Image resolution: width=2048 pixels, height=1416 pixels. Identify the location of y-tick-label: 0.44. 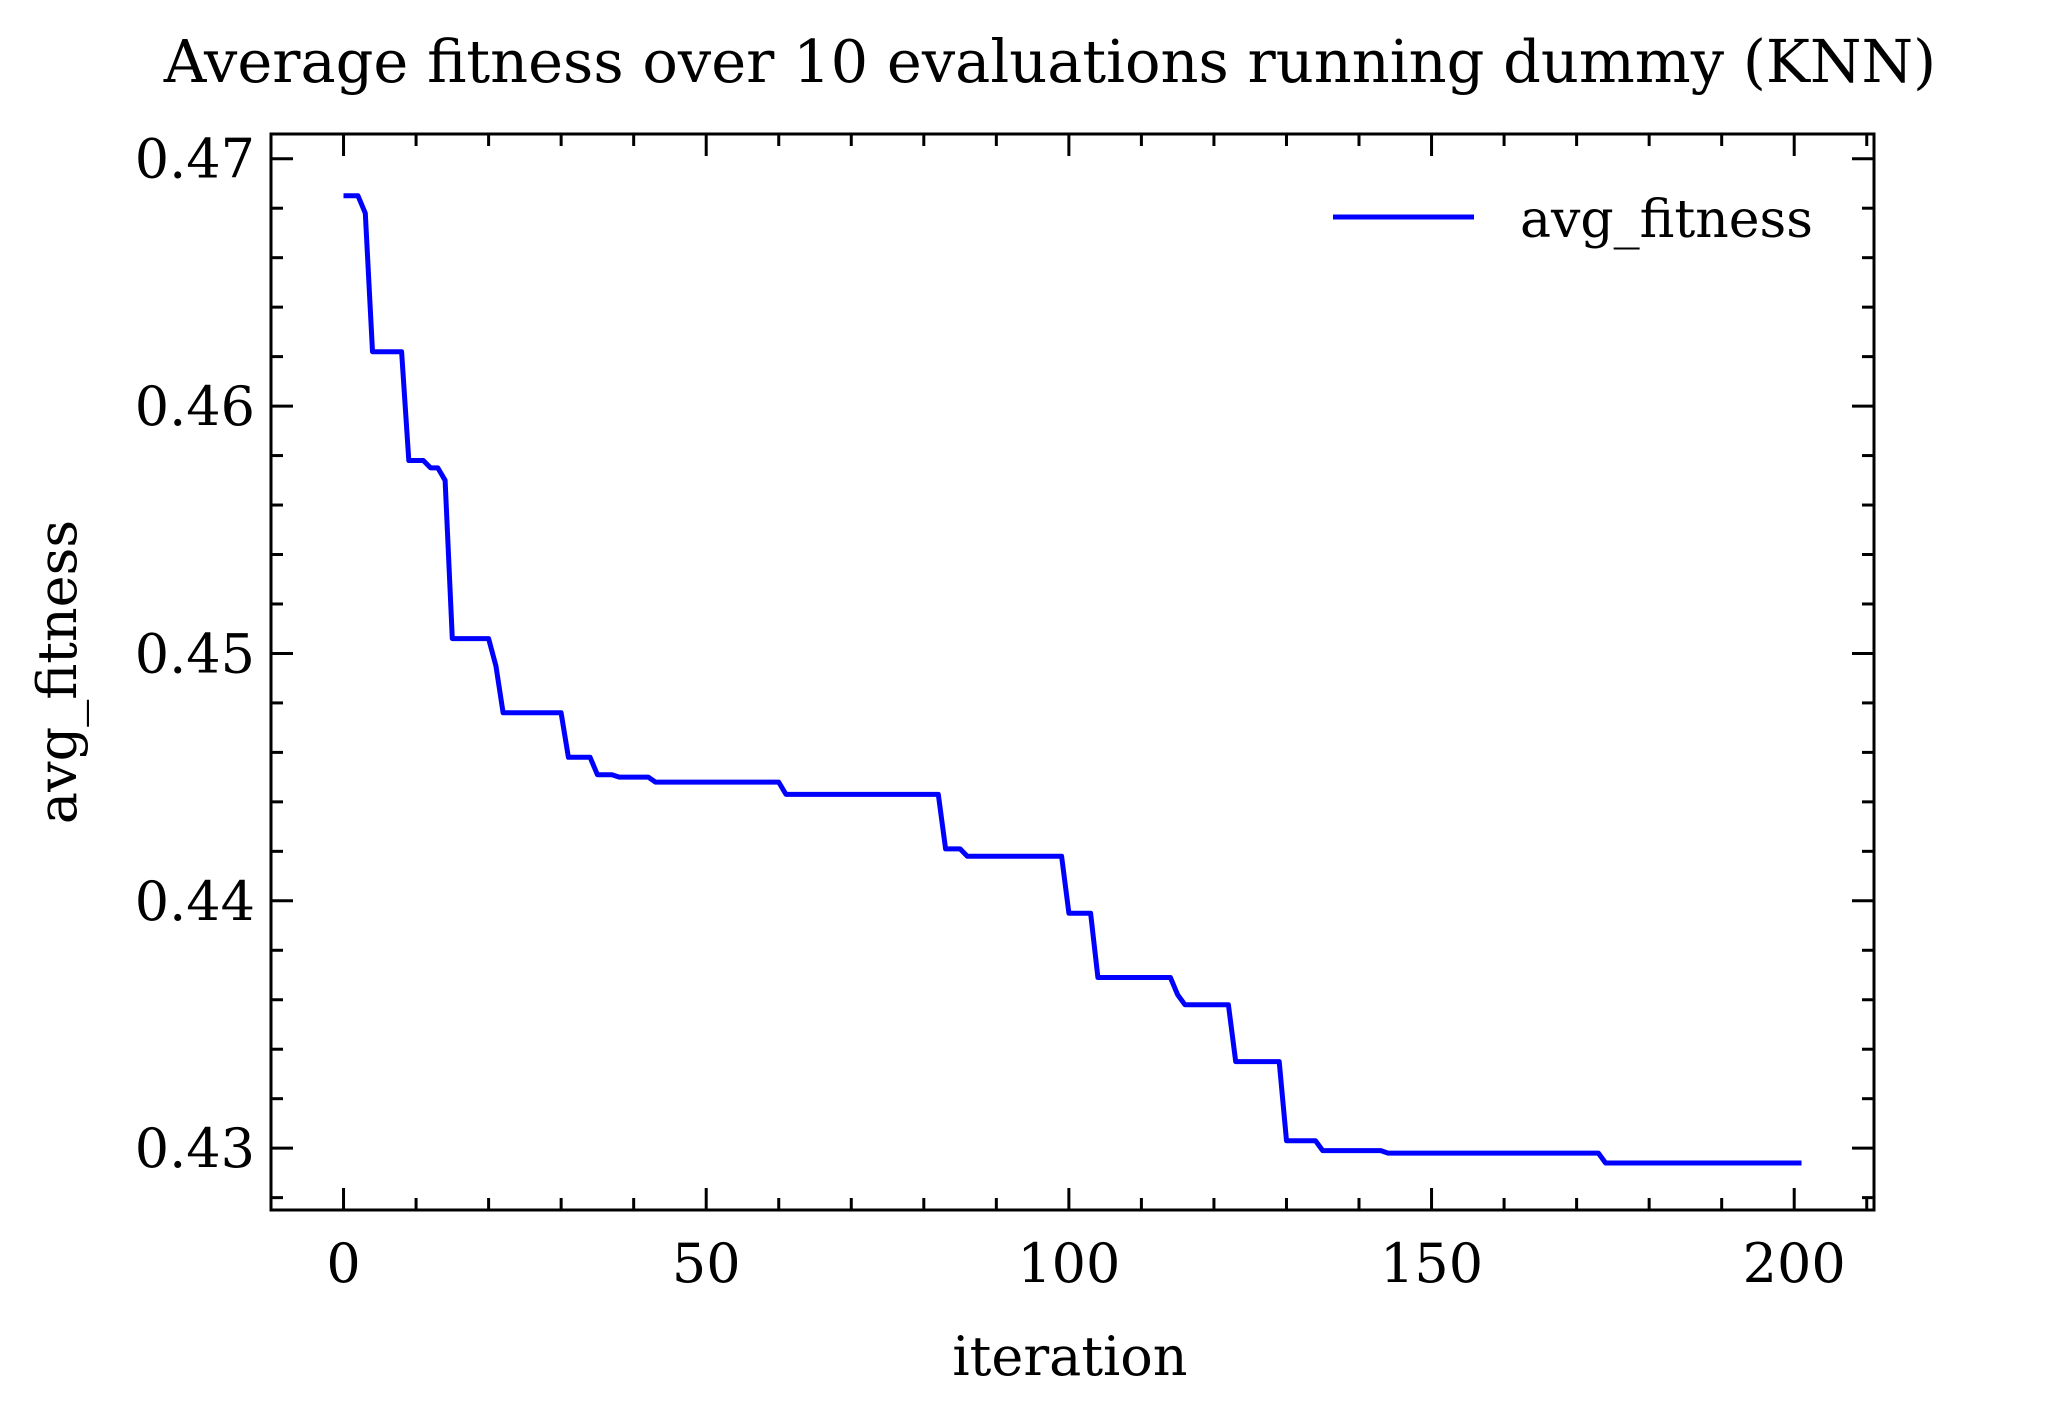
(195, 901).